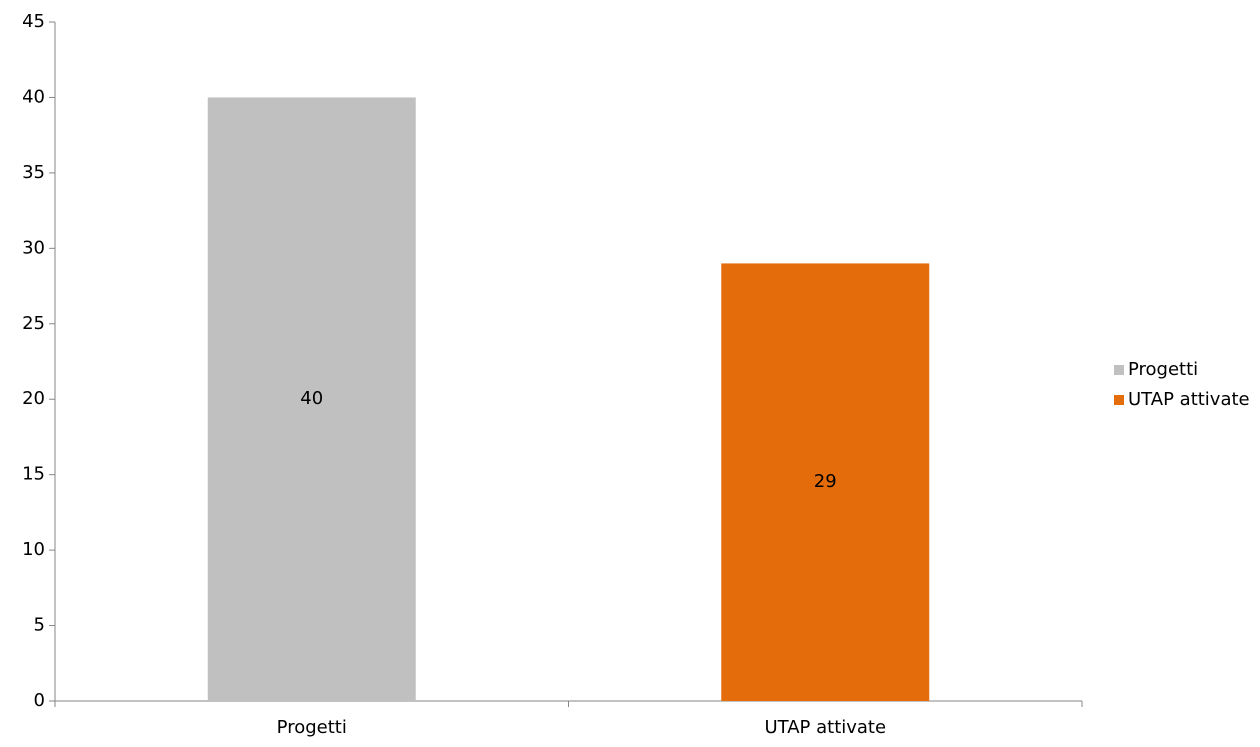 The height and width of the screenshot is (747, 1260). What do you see at coordinates (33, 172) in the screenshot?
I see `y-tick-label: 35` at bounding box center [33, 172].